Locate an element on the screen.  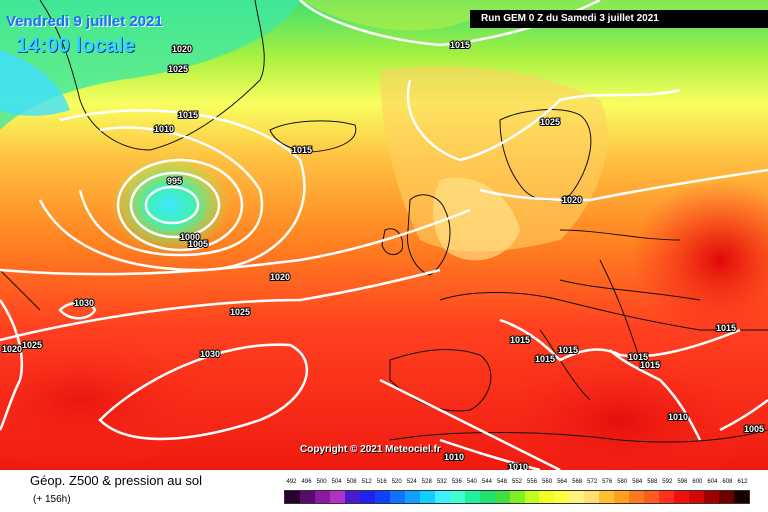
isobar-1015-low is located at coordinates (172, 190).